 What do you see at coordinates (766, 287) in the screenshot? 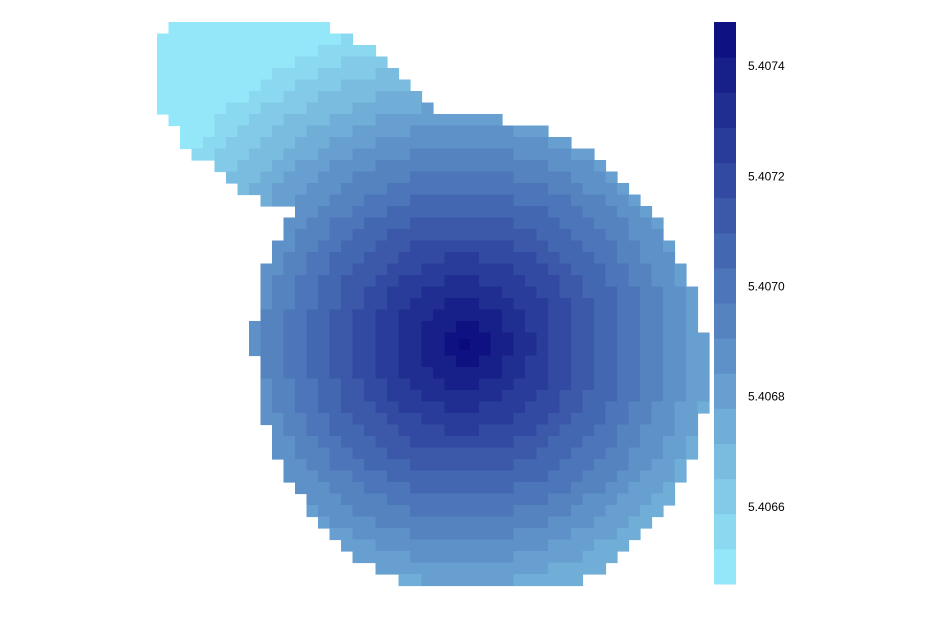
I see `colorbar-tick-label: 5.4070` at bounding box center [766, 287].